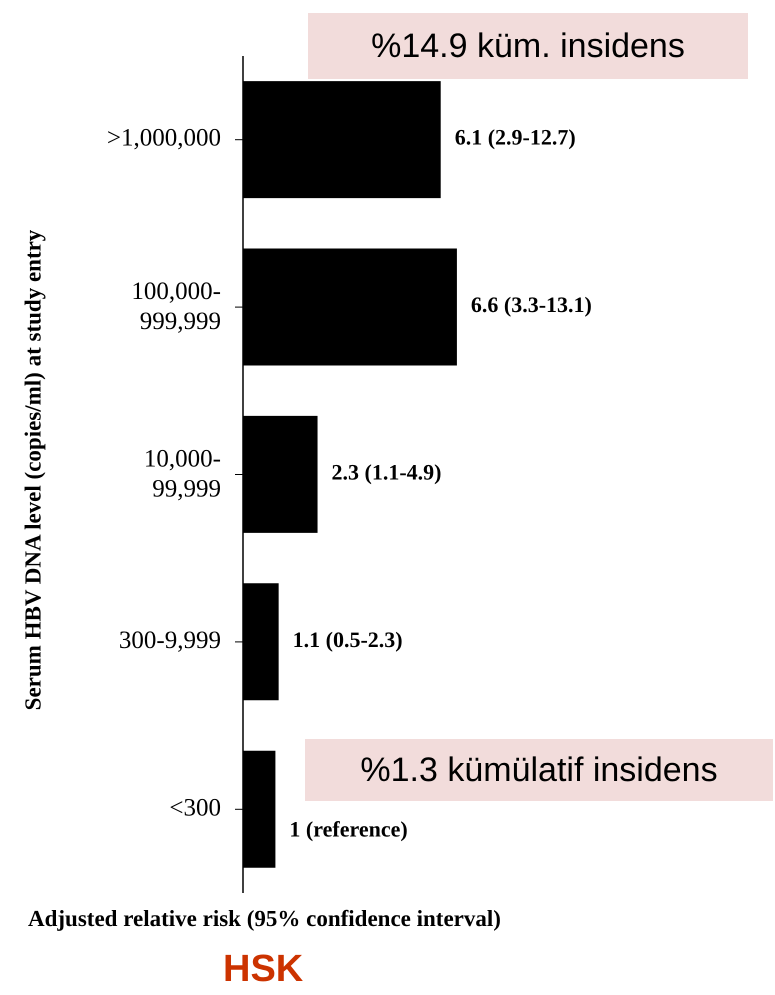  Describe the element at coordinates (176, 306) in the screenshot. I see `y-tick-label: 100,000-999,999` at that location.